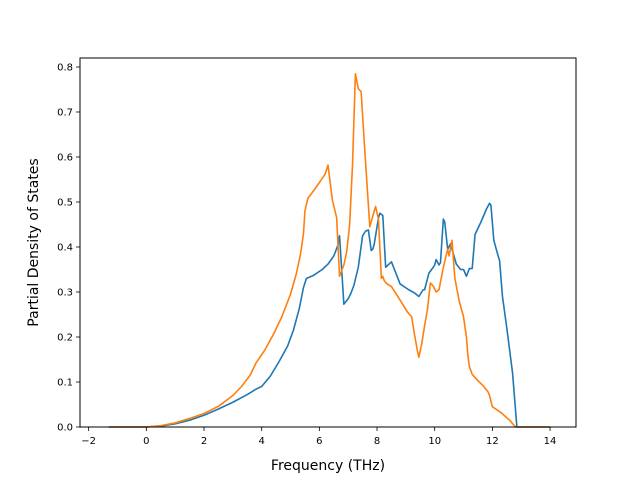 The image size is (640, 480). I want to click on y-axis-label: Partial Density of States, so click(34, 242).